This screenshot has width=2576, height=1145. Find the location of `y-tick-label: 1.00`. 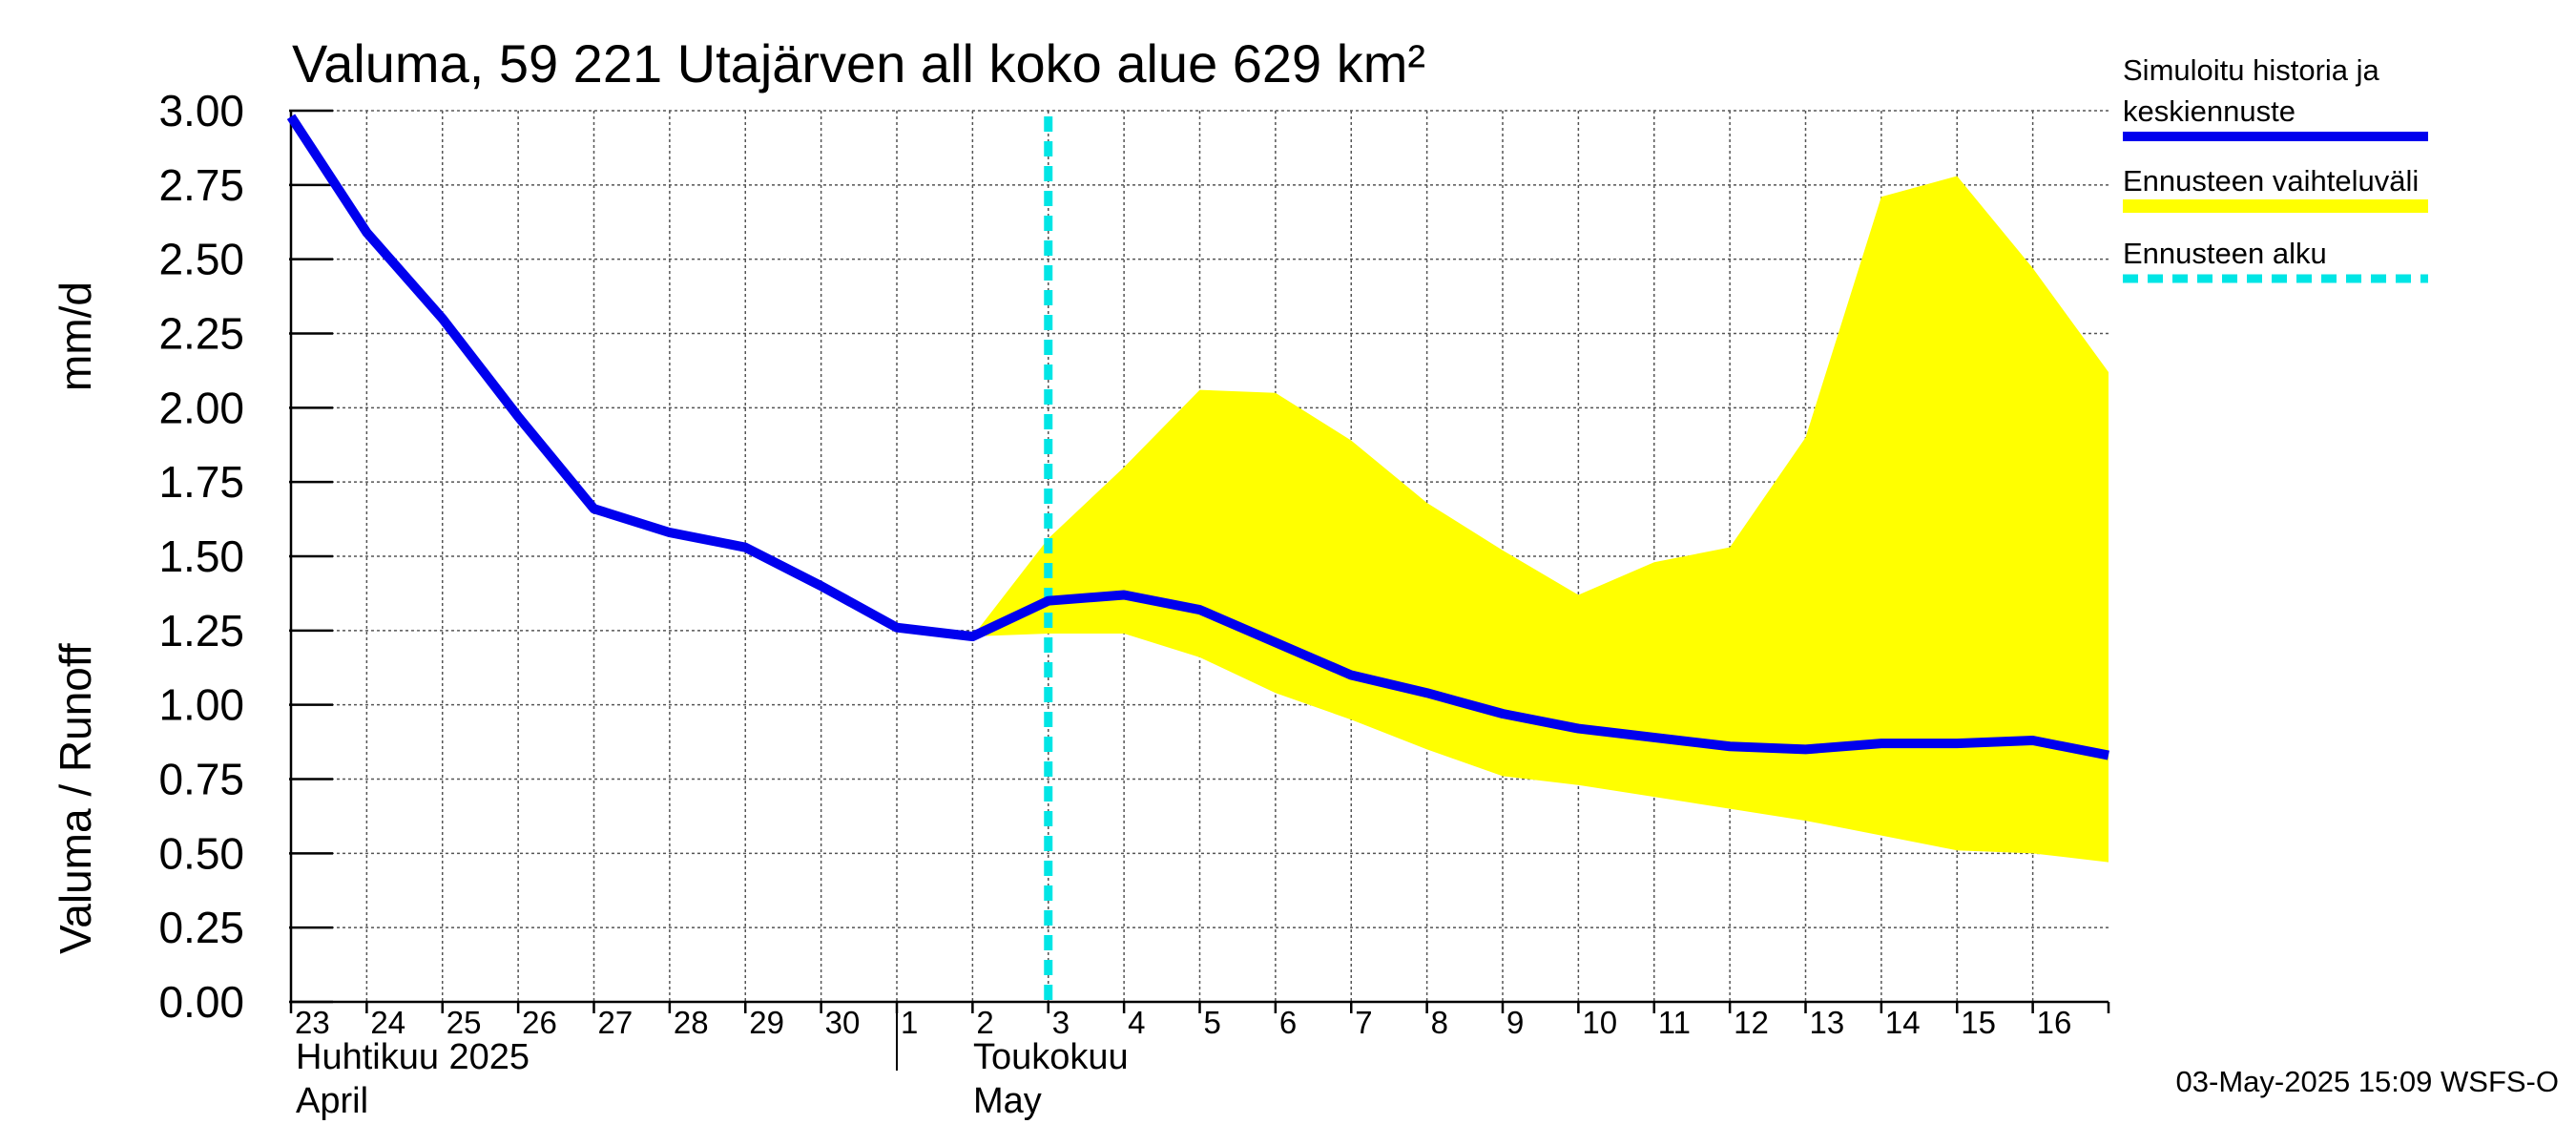

y-tick-label: 1.00 is located at coordinates (201, 705).